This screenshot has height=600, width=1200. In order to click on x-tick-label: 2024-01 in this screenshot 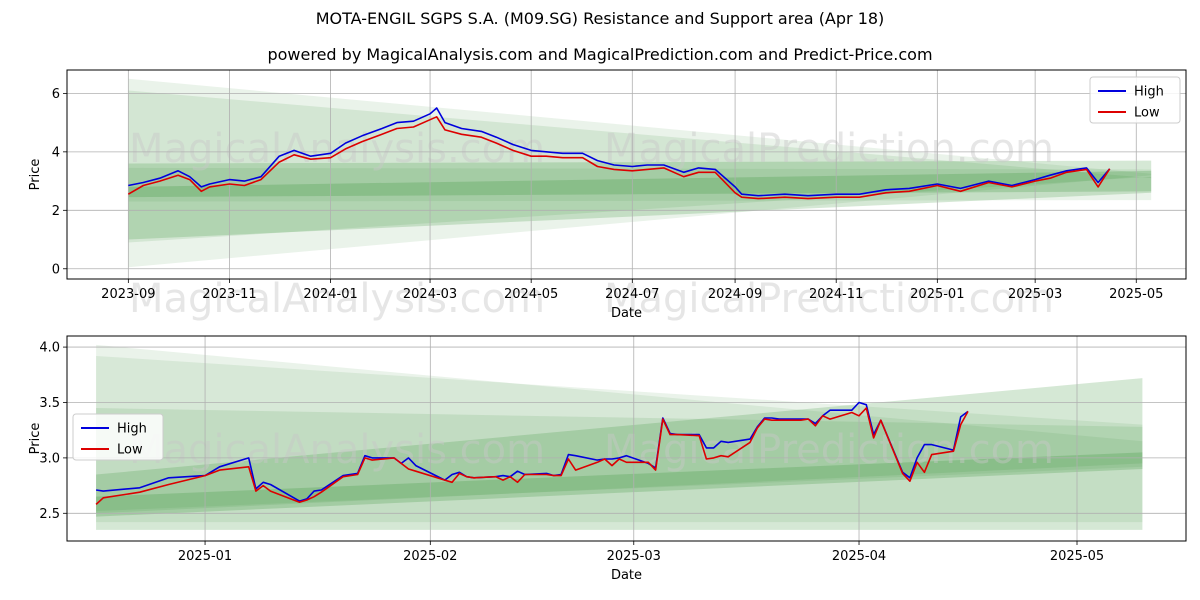, I will do `click(330, 294)`.